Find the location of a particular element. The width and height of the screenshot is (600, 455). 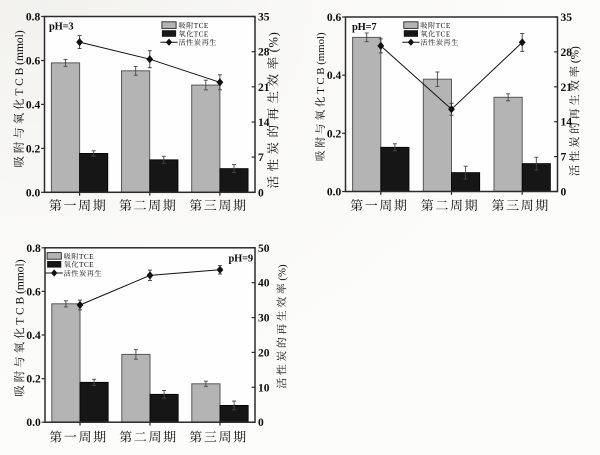

svg-text: 20 is located at coordinates (264, 353).